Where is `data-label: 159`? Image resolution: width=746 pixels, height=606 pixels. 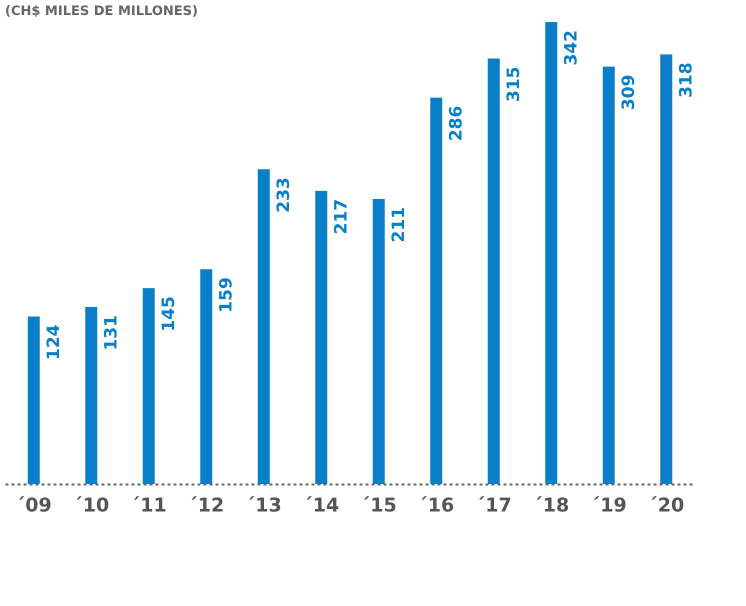
data-label: 159 is located at coordinates (226, 295).